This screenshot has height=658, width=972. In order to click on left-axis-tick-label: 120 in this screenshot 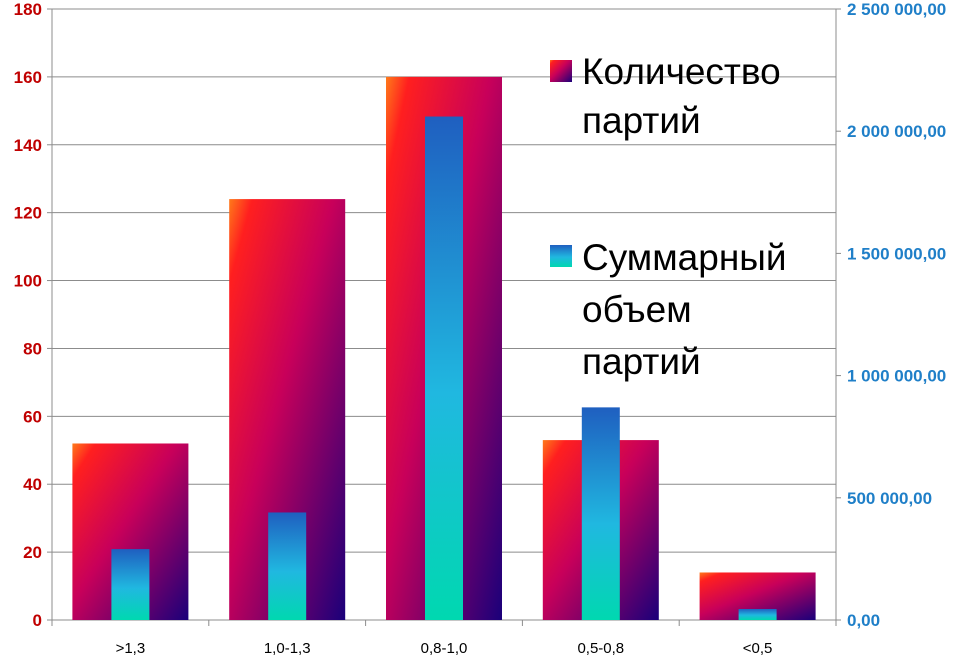, I will do `click(28, 213)`.